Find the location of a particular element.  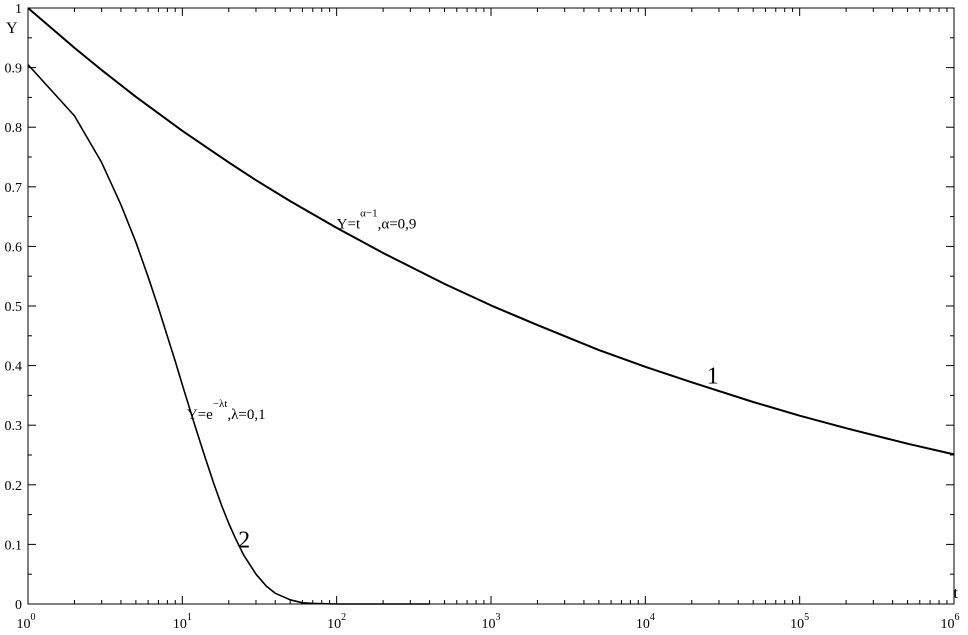

curve-label-1: 1 is located at coordinates (713, 376).